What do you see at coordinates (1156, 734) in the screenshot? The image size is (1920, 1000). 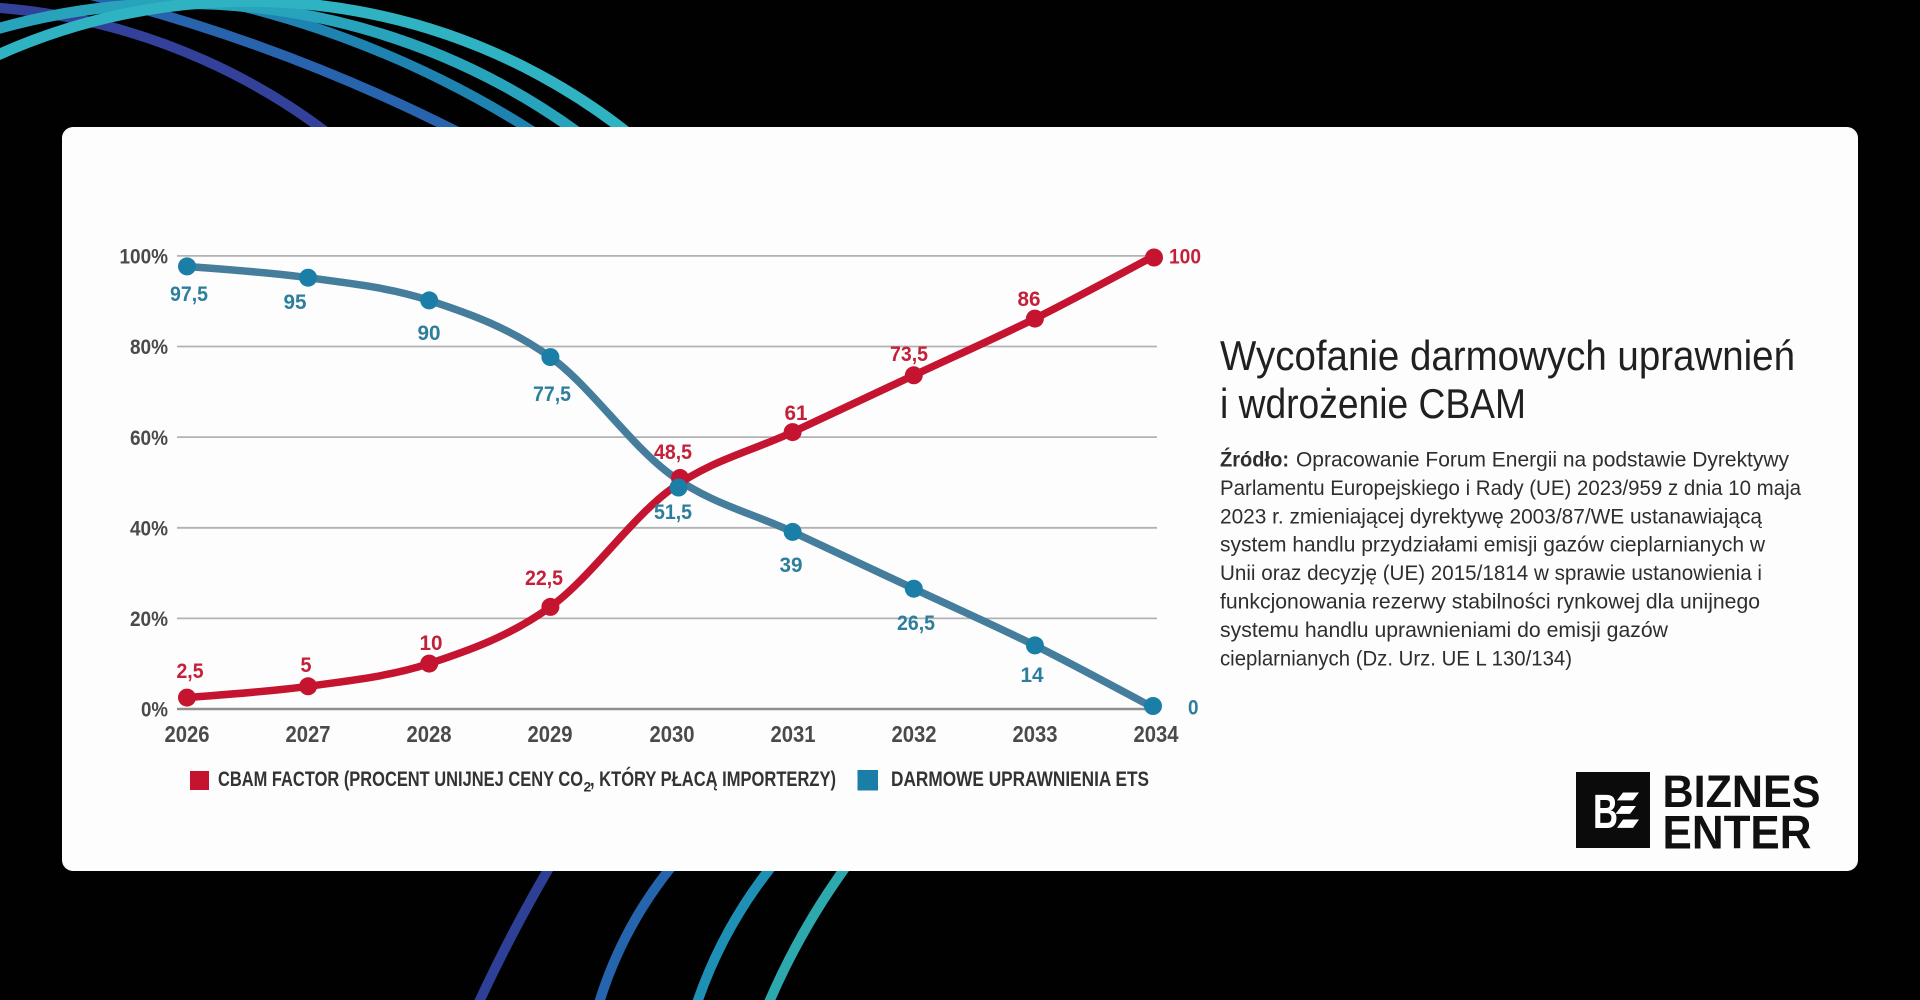 I see `svg-text: 2034` at bounding box center [1156, 734].